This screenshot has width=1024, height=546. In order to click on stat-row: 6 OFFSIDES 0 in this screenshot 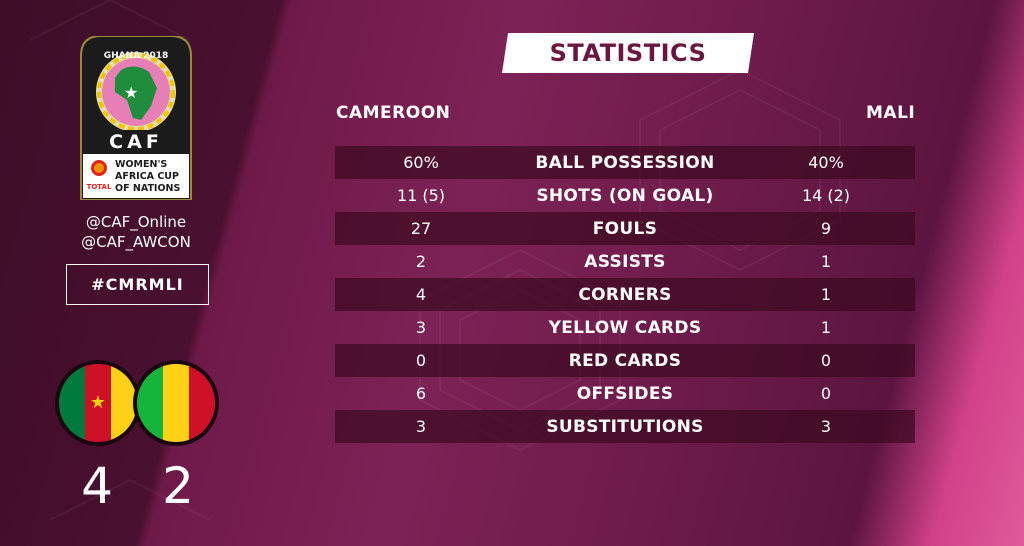, I will do `click(625, 393)`.